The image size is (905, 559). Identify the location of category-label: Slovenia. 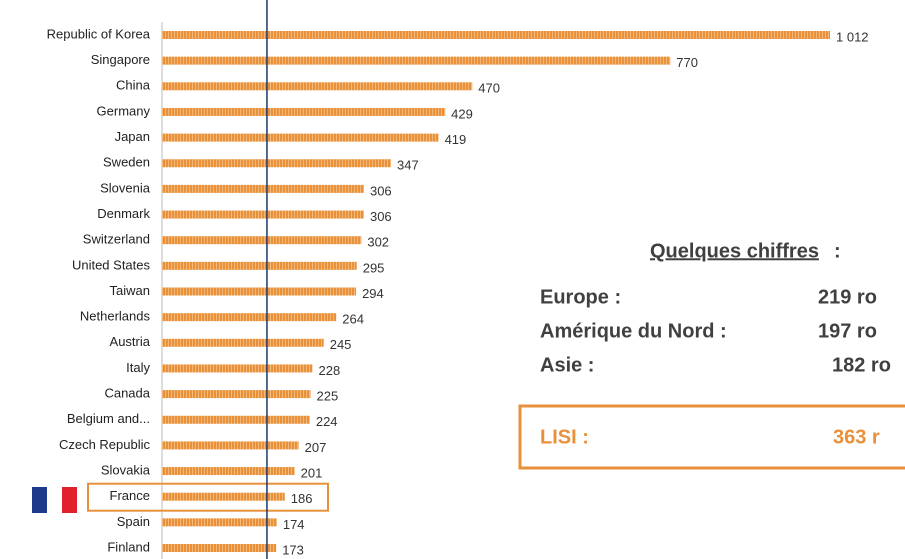
(125, 187).